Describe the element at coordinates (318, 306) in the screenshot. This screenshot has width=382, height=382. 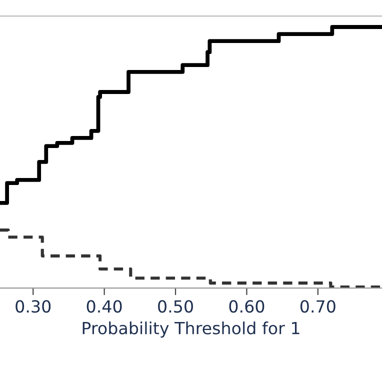
I see `x-tick-label: 0.70` at that location.